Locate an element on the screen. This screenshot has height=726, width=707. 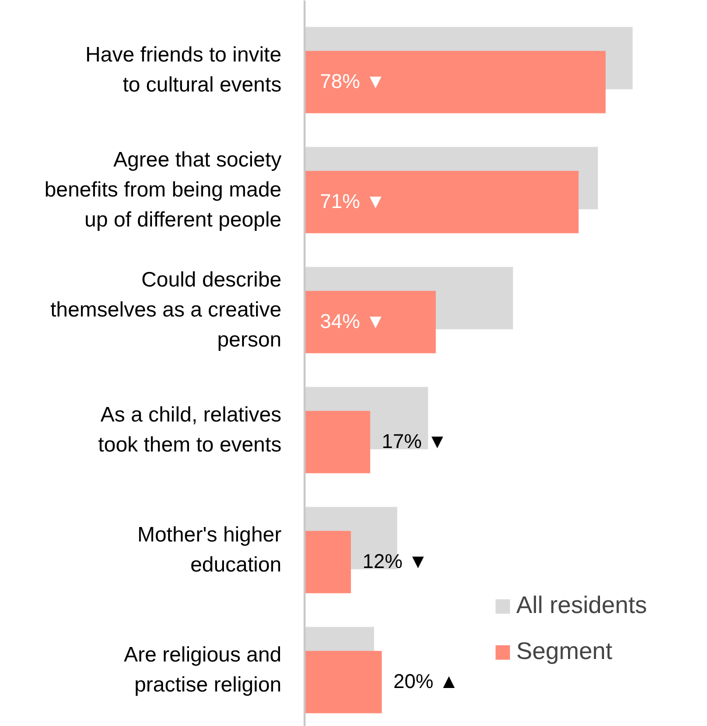
y-tick-label: Are religious and practise religion is located at coordinates (203, 670).